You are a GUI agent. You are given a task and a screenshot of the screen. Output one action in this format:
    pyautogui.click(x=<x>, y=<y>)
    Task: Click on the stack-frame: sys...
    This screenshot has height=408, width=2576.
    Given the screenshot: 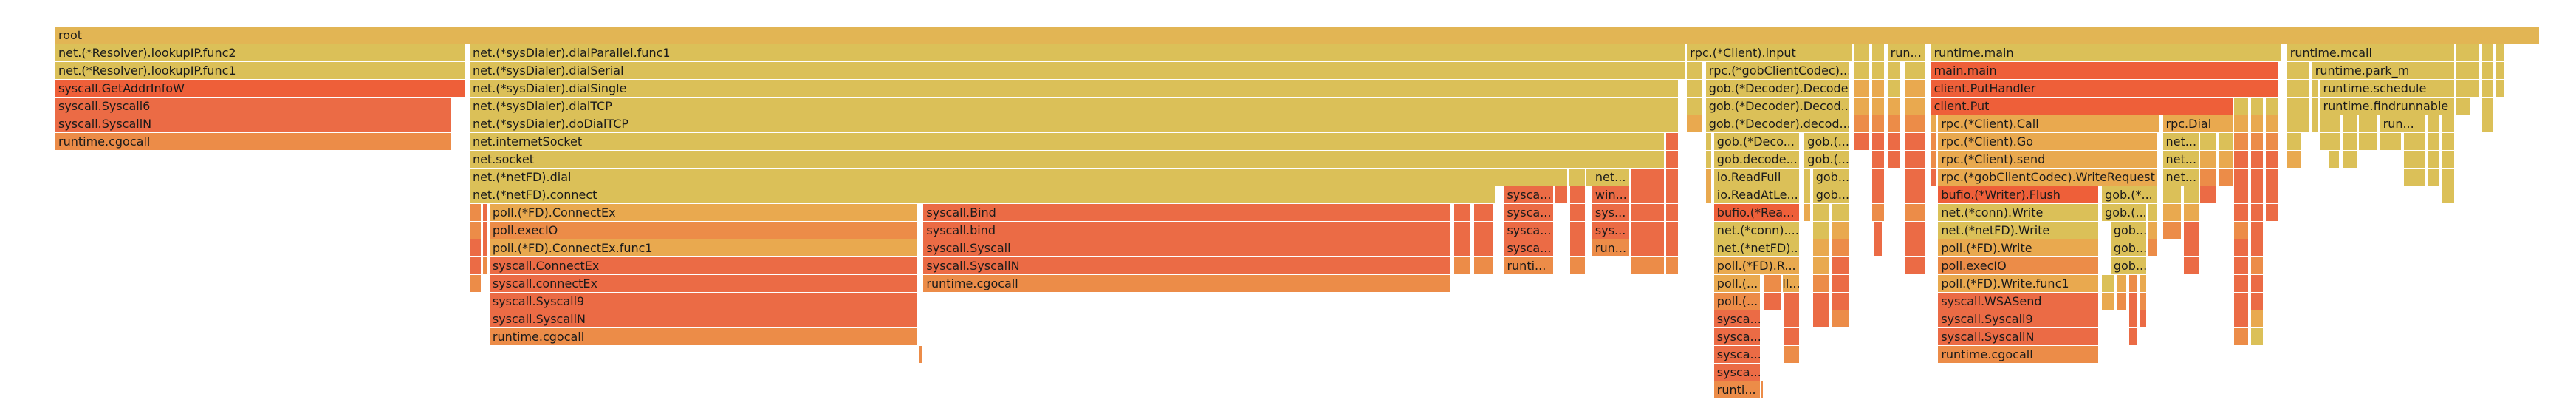 What is the action you would take?
    pyautogui.click(x=1611, y=230)
    